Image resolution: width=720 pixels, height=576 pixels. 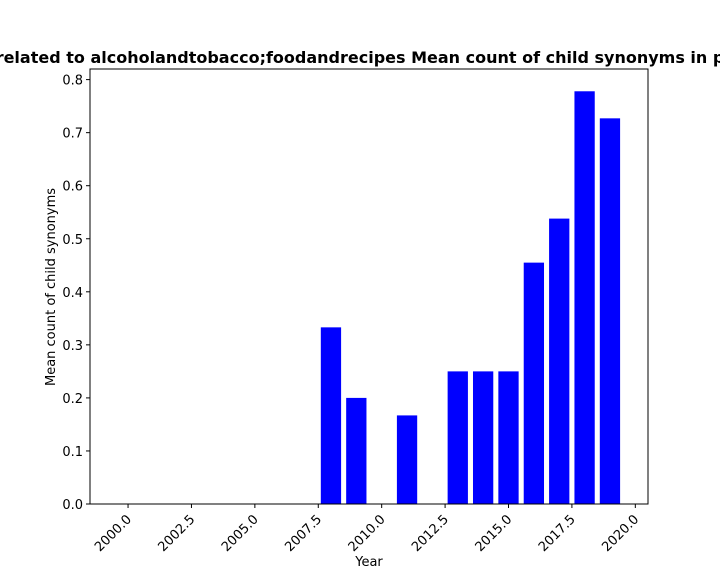 I want to click on x-tick-label: 2010.0, so click(x=367, y=533).